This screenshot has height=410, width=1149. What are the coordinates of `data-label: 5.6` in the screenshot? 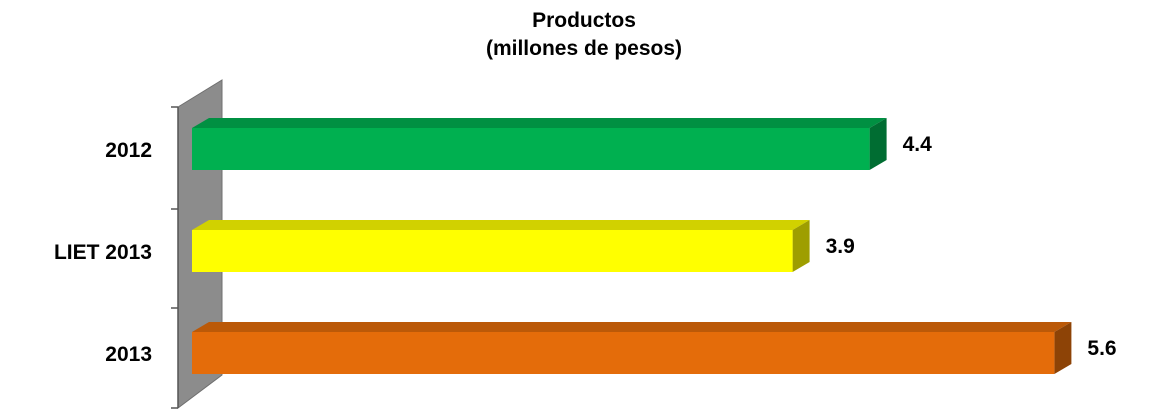 It's located at (1101, 348).